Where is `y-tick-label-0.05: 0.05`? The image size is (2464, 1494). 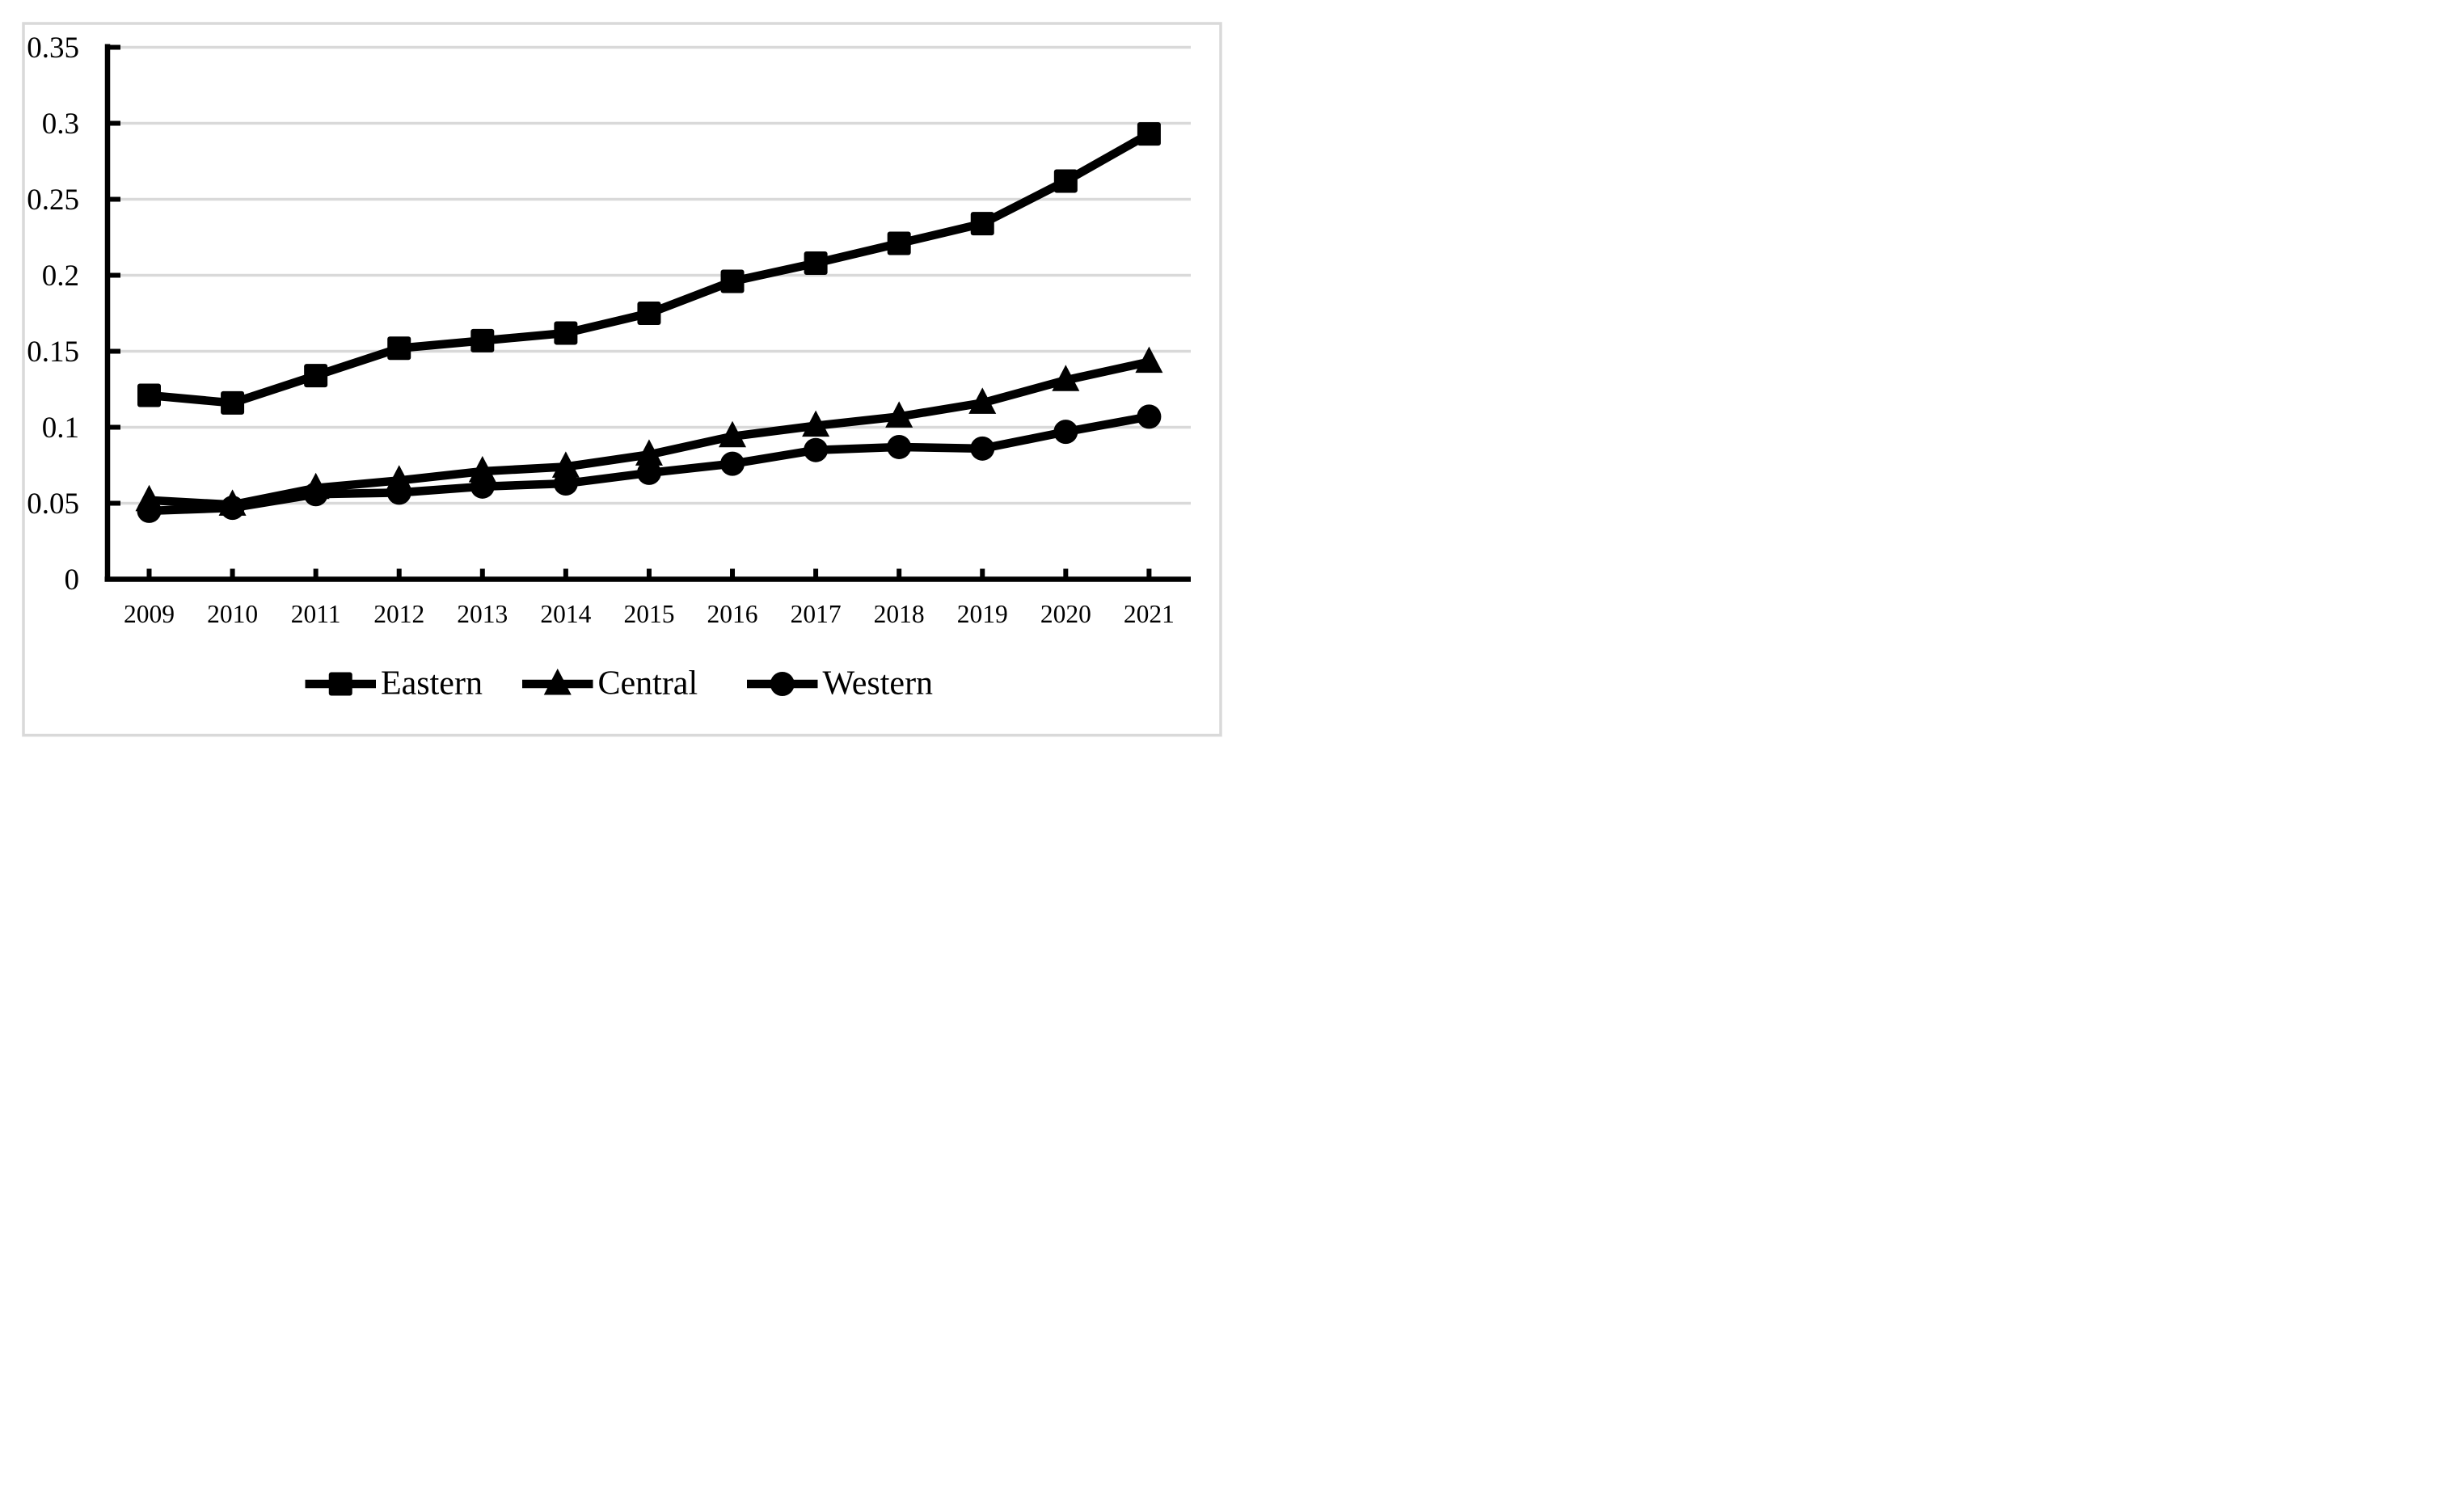 y-tick-label-0.05: 0.05 is located at coordinates (53, 504).